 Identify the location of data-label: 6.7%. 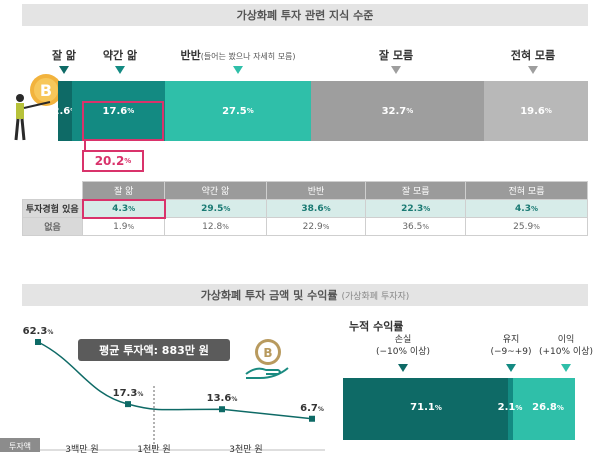
(312, 408).